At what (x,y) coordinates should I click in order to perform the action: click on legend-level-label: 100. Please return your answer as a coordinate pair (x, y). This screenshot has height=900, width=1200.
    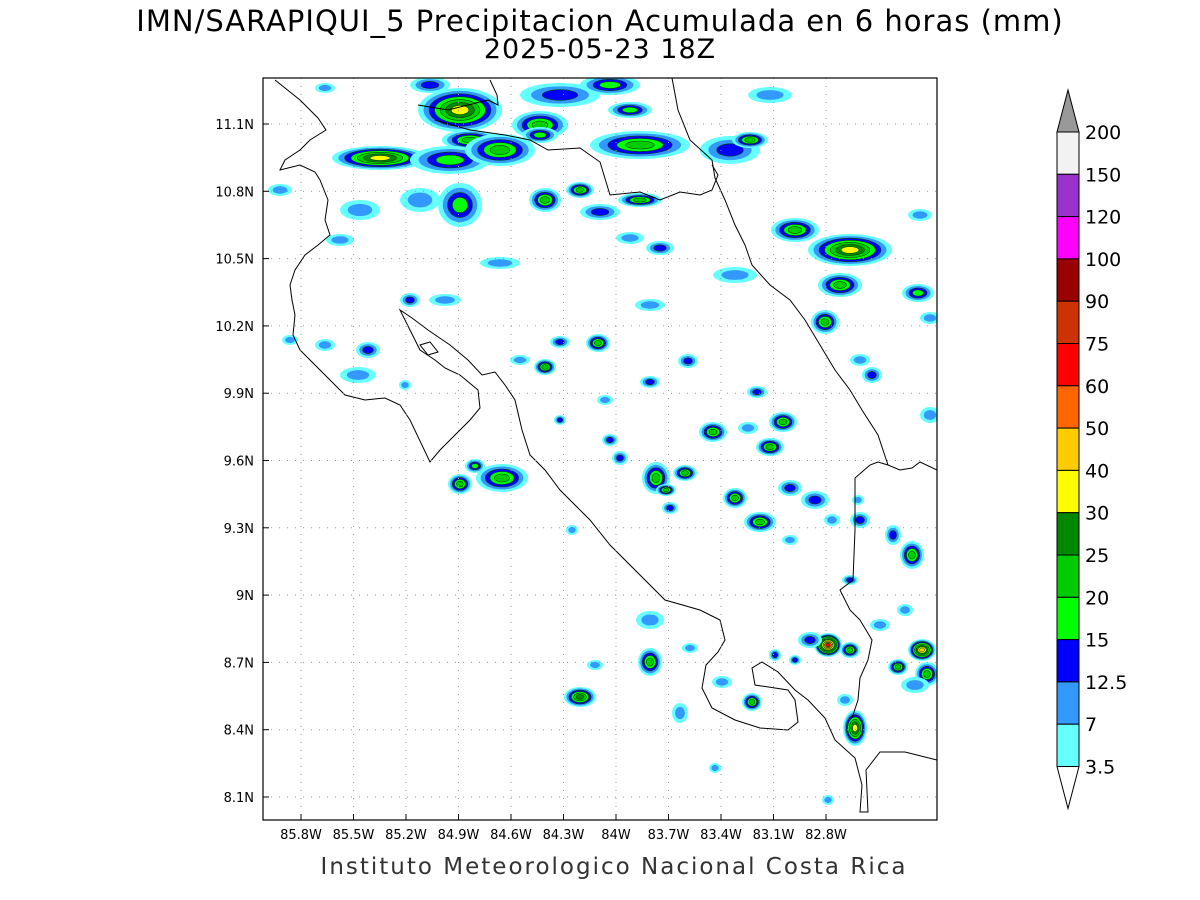
    Looking at the image, I should click on (1103, 260).